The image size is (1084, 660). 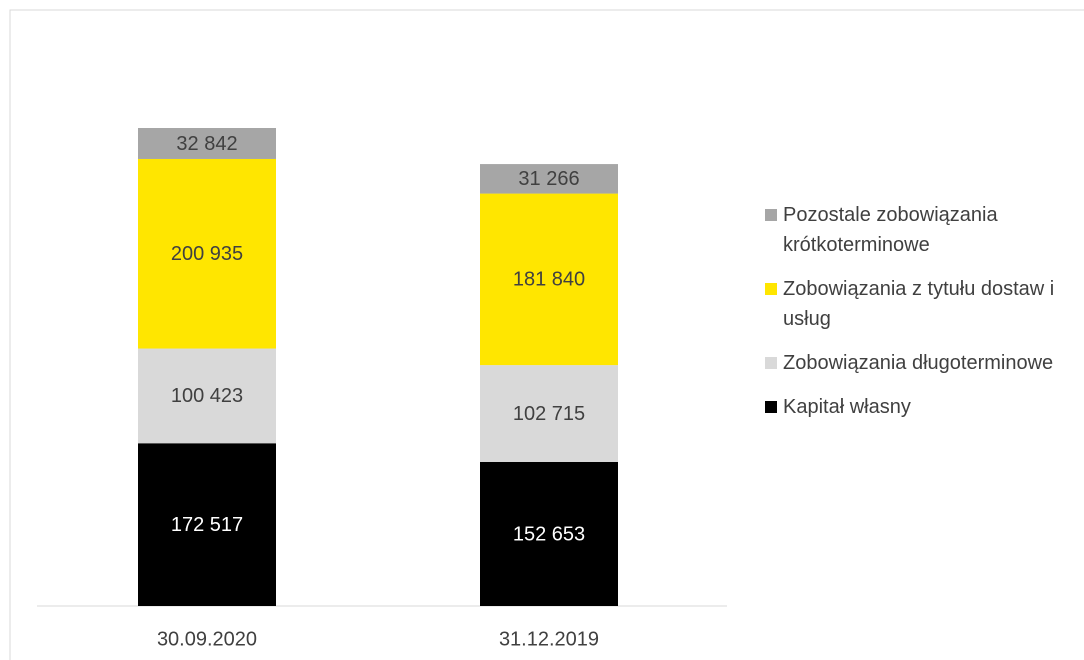 I want to click on data-label: 172 517, so click(x=207, y=525).